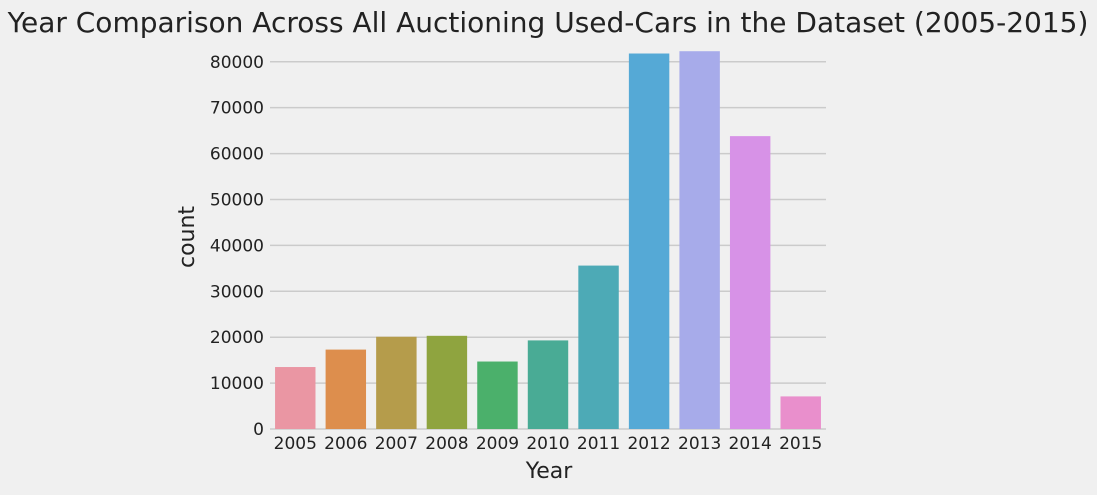 Image resolution: width=1097 pixels, height=495 pixels. I want to click on x-tick-label: 2011, so click(598, 444).